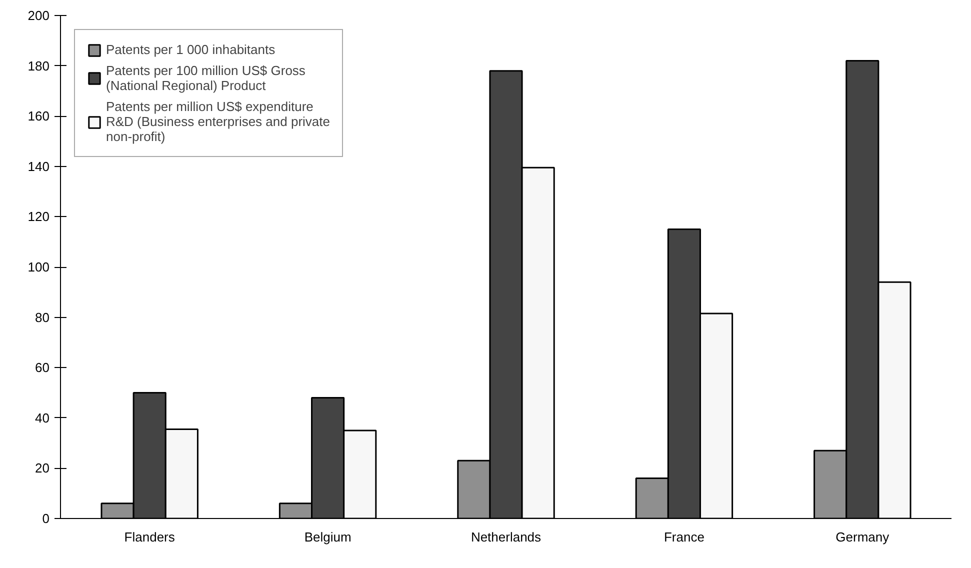  I want to click on x-tick-label: France, so click(684, 537).